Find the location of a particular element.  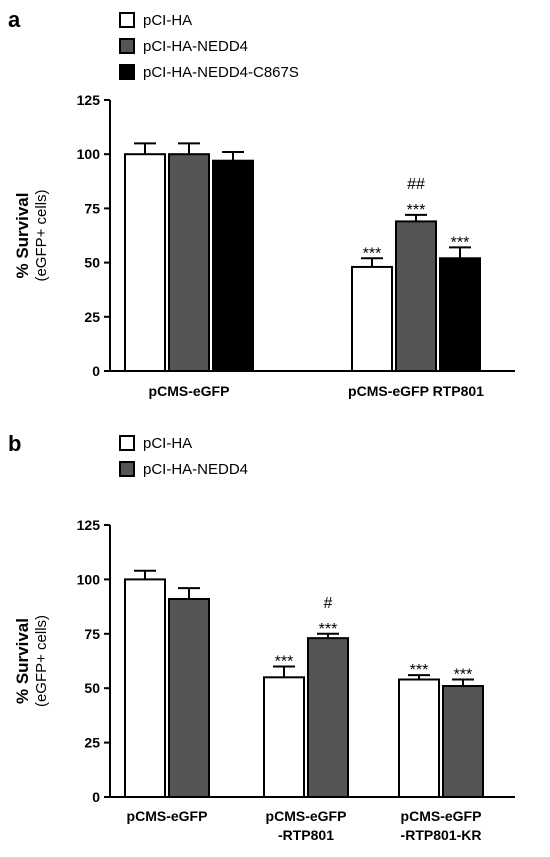

category-label: -RTP801 is located at coordinates (306, 835).